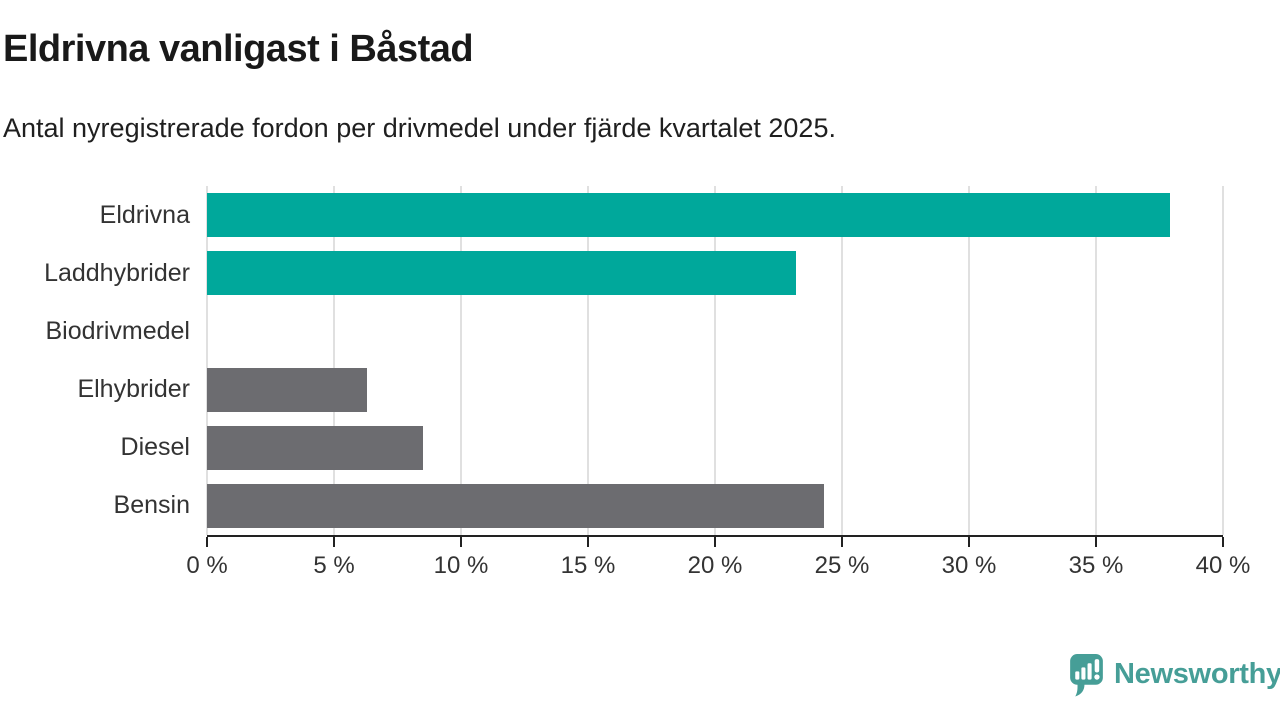 Image resolution: width=1280 pixels, height=720 pixels. What do you see at coordinates (1096, 565) in the screenshot?
I see `x-tick-label: 35 %` at bounding box center [1096, 565].